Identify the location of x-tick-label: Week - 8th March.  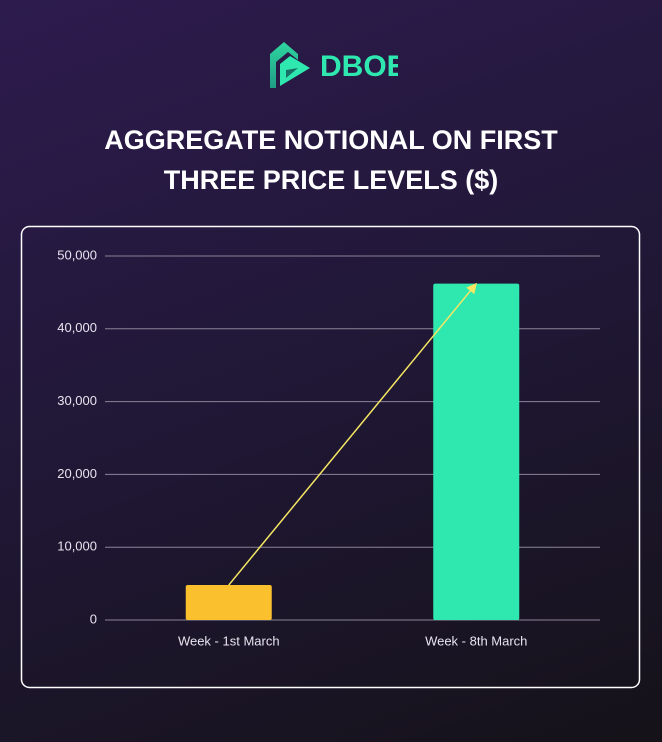
(476, 640).